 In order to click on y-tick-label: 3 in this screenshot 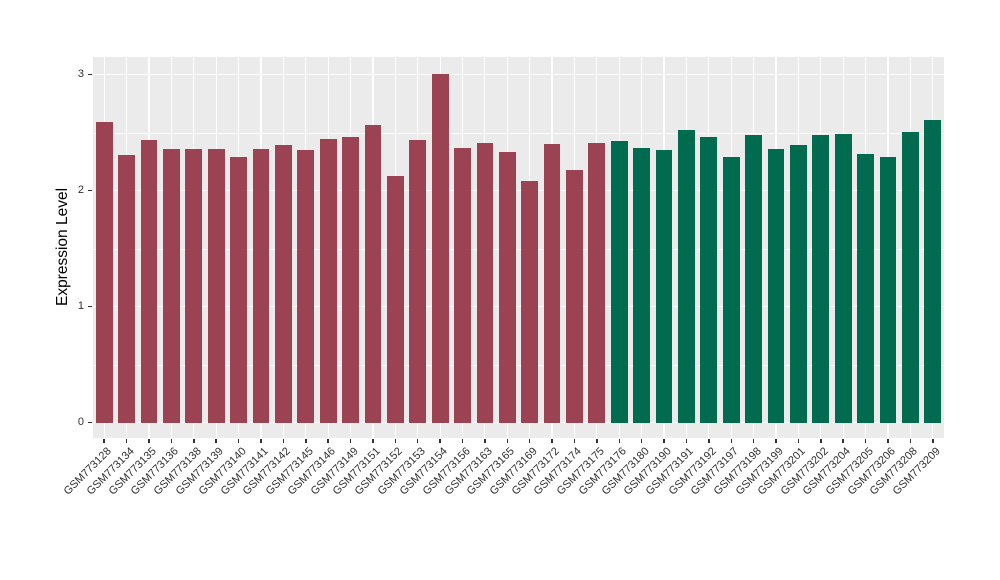, I will do `click(80, 74)`.